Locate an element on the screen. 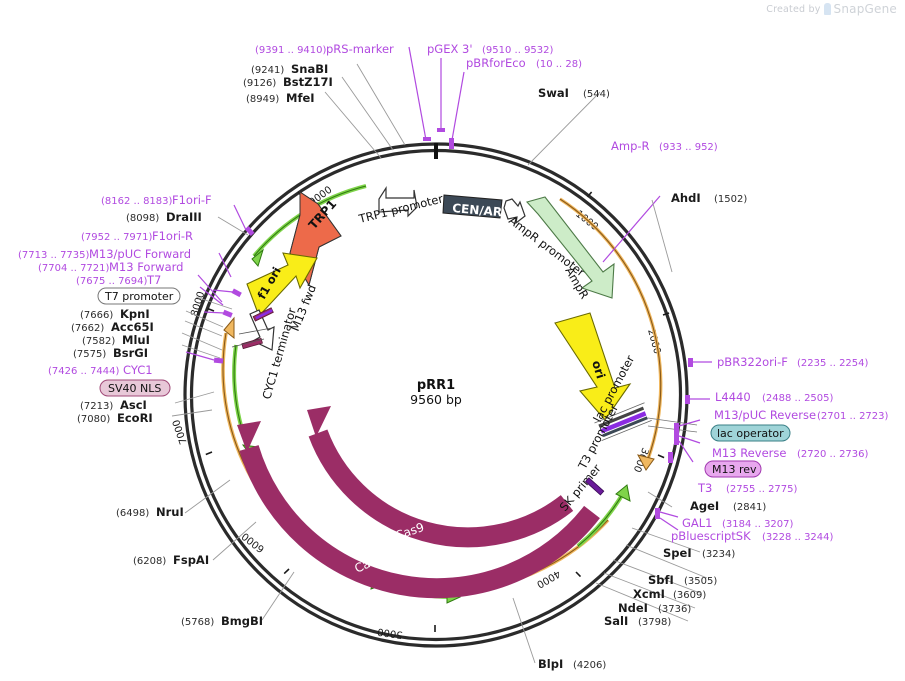 The width and height of the screenshot is (905, 681). primer-range: (2755 .. 2775) is located at coordinates (762, 489).